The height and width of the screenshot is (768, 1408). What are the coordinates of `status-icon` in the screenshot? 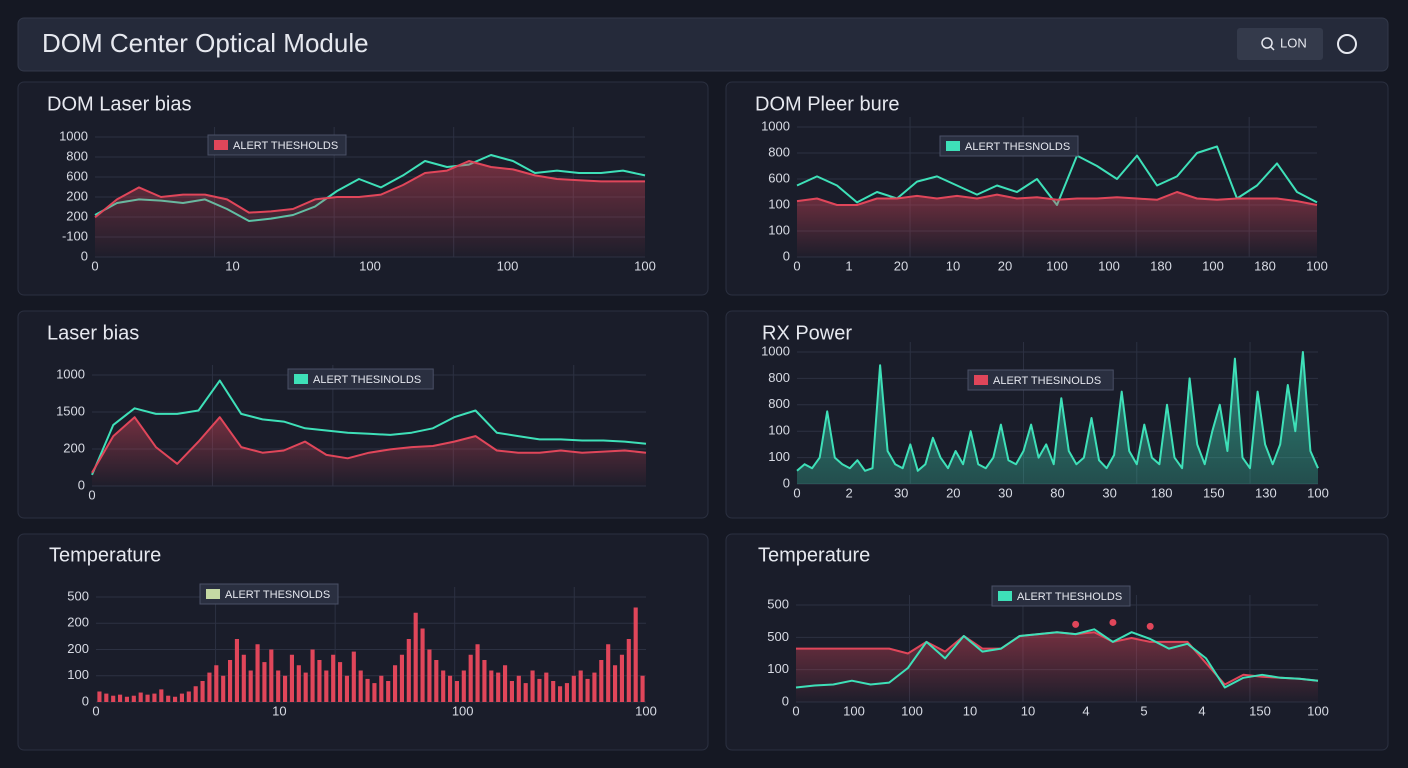 It's located at (1347, 44).